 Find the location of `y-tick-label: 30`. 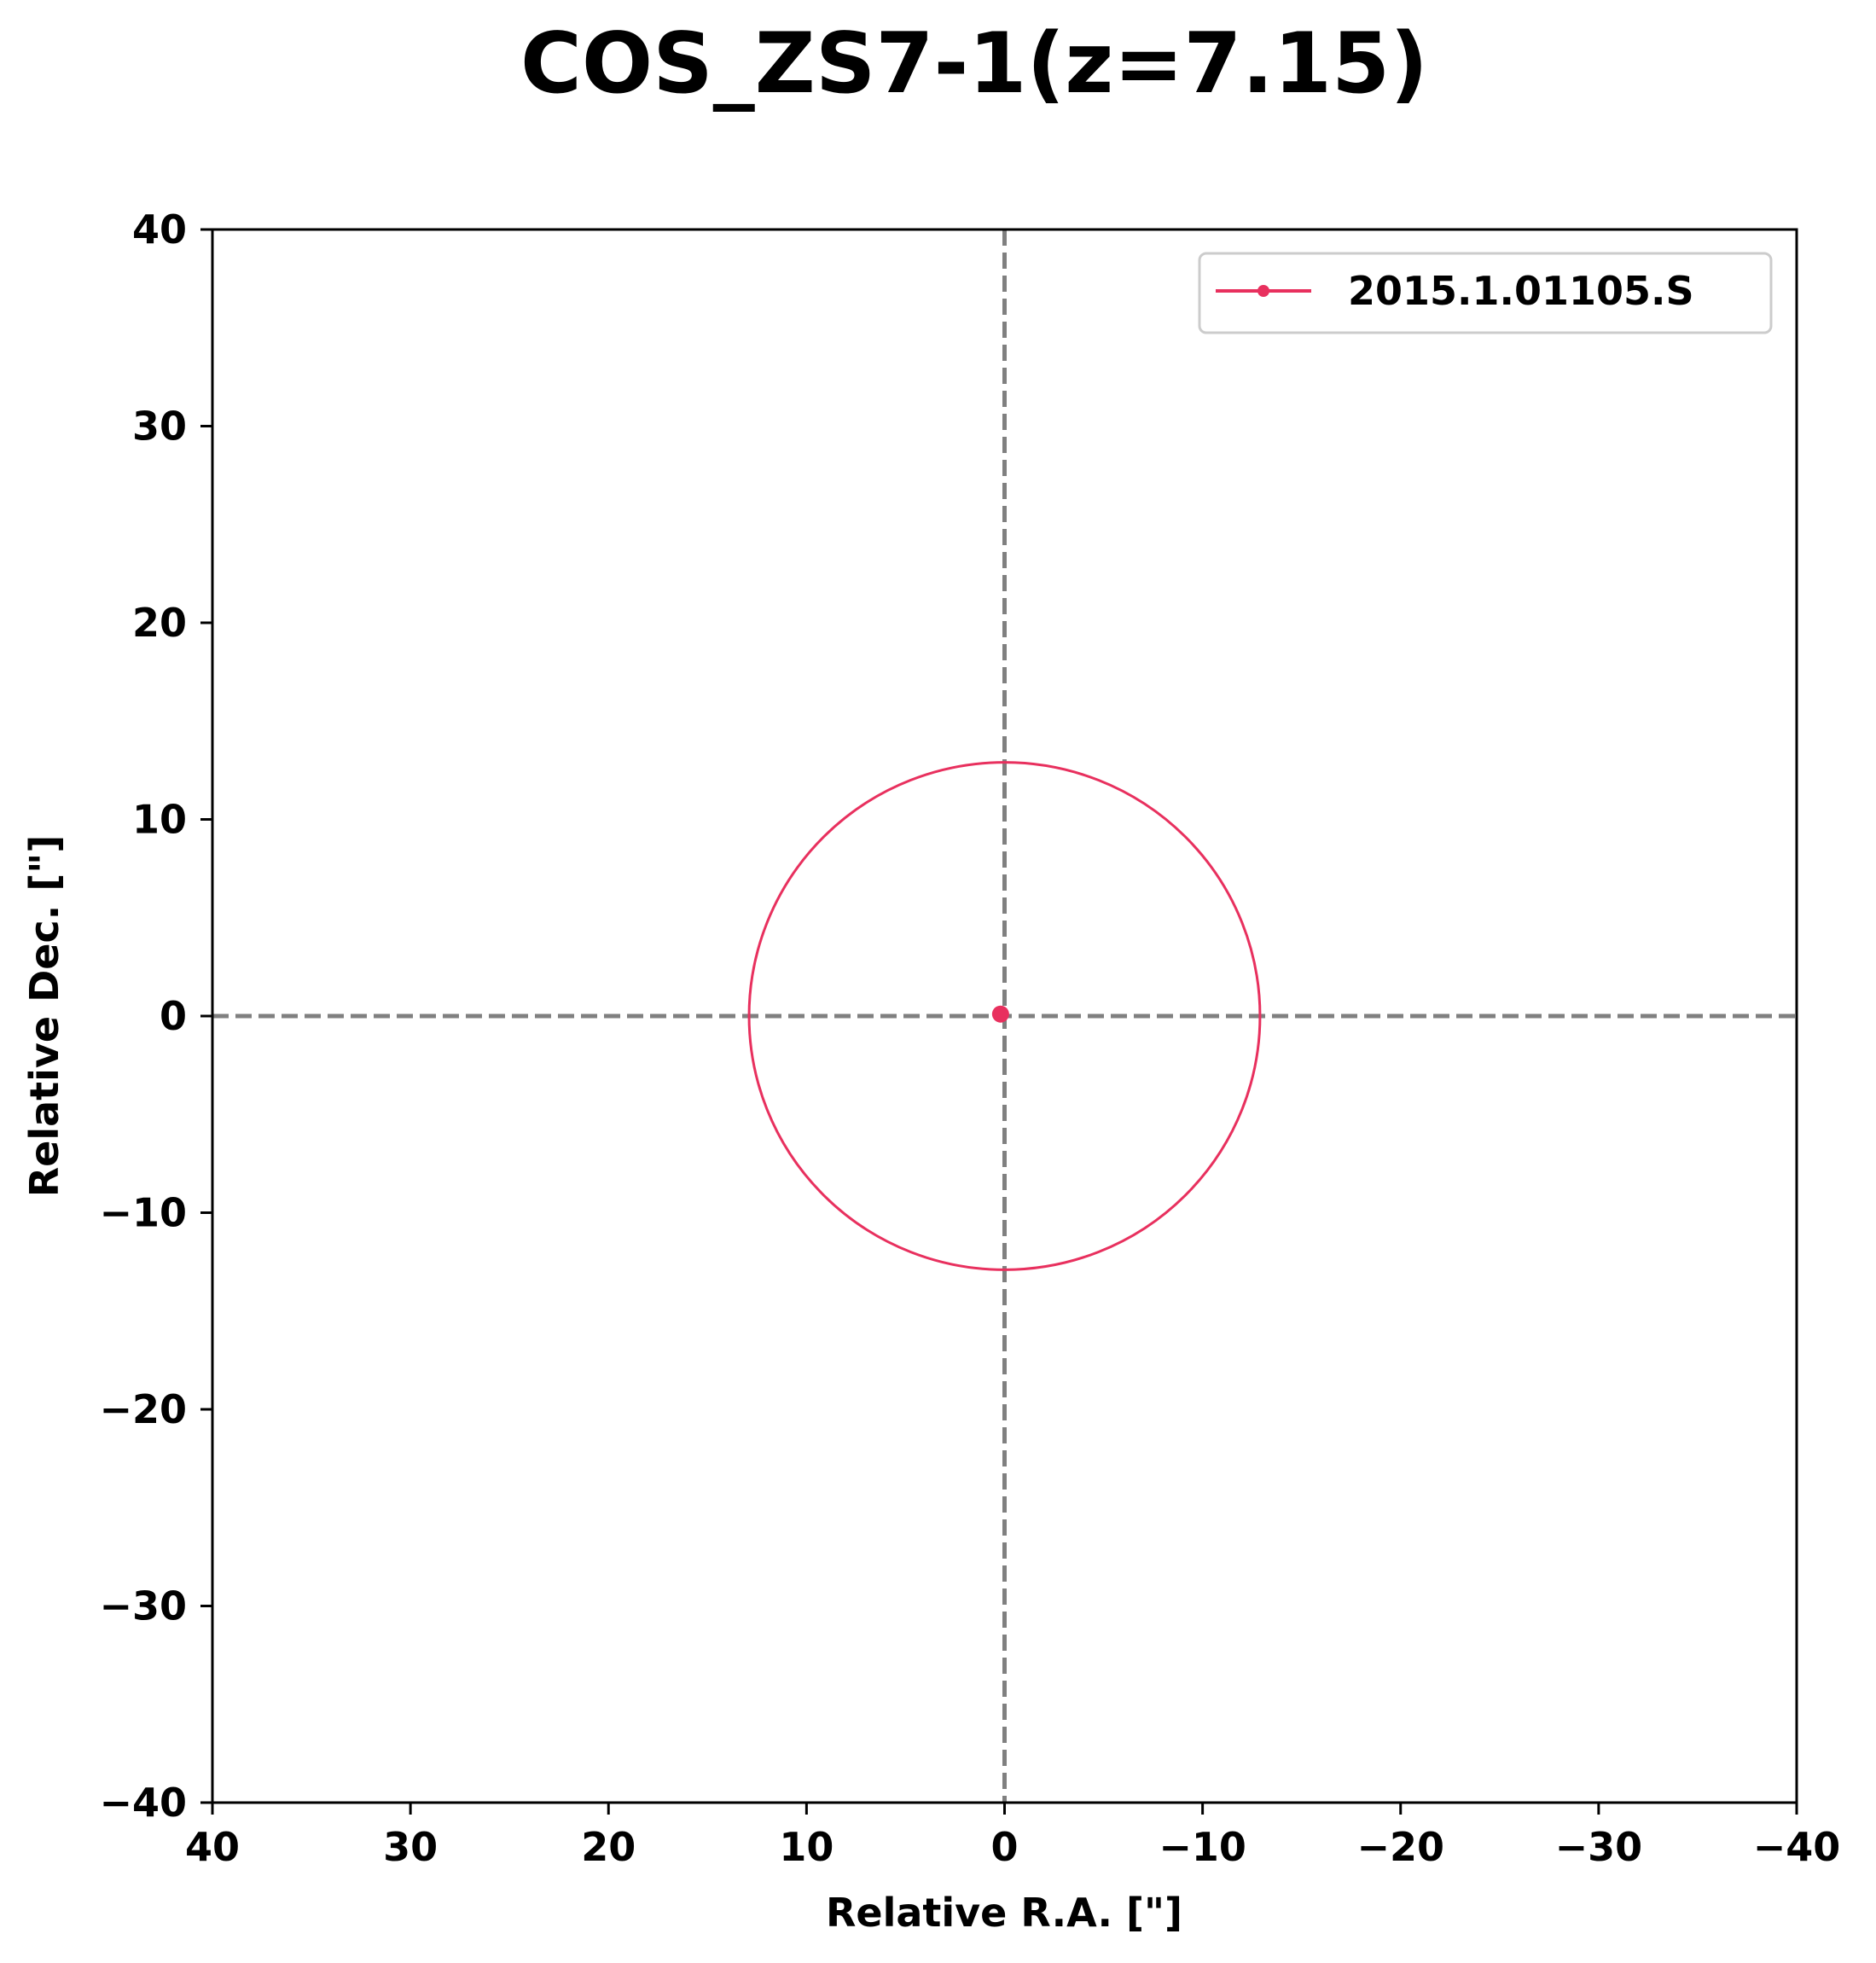

y-tick-label: 30 is located at coordinates (159, 427).